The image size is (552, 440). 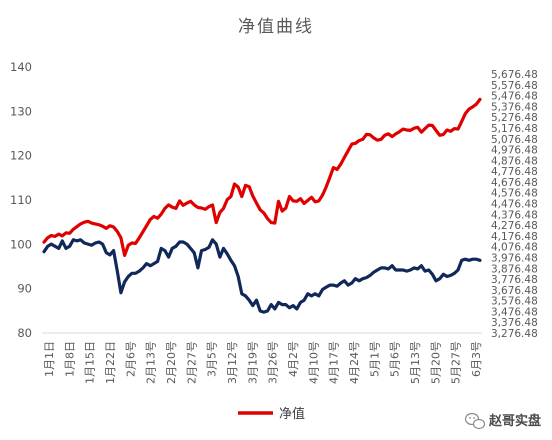 What do you see at coordinates (171, 362) in the screenshot?
I see `x-tick-label: 2月20号` at bounding box center [171, 362].